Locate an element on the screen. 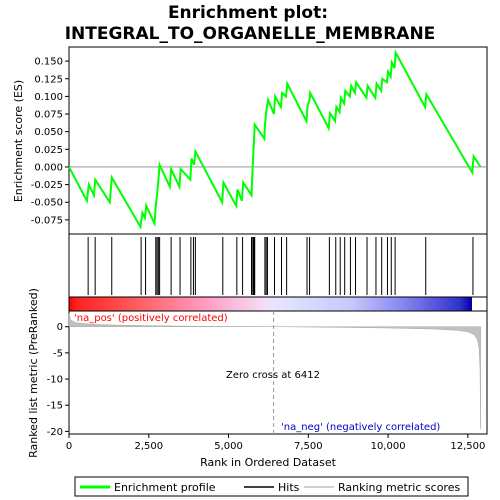  rank-x-tick-label: 5,000 is located at coordinates (228, 446).